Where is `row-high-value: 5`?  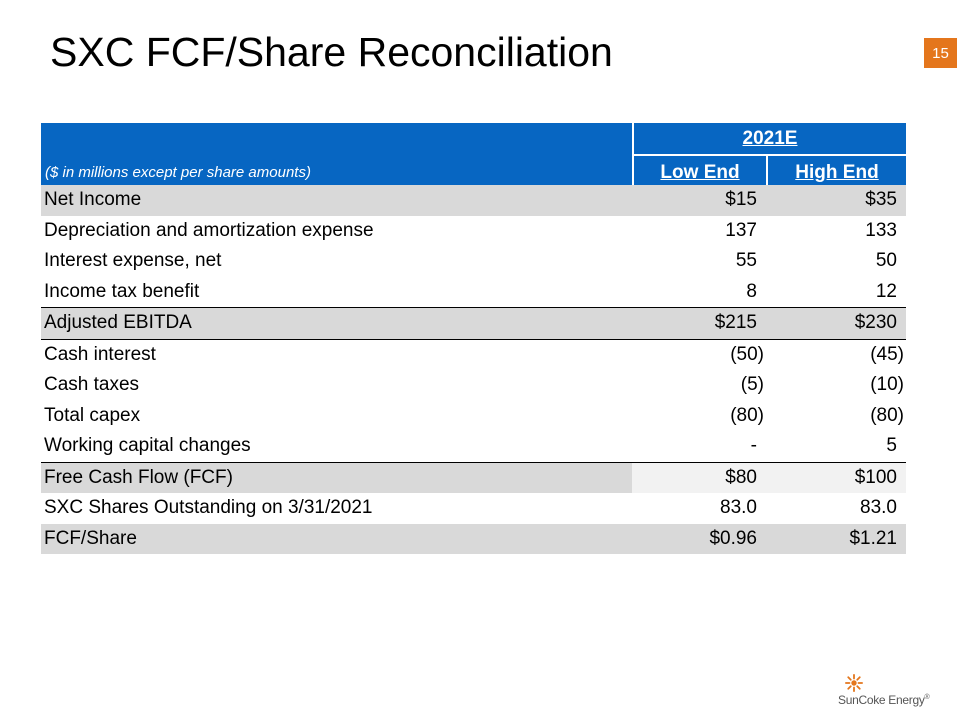
row-high-value: 5 is located at coordinates (891, 445).